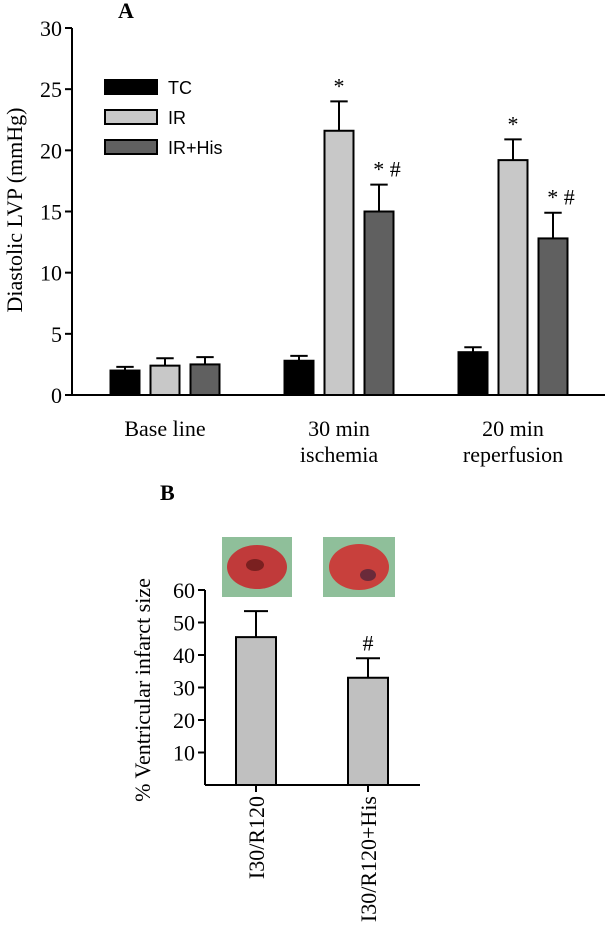 This screenshot has width=609, height=945. Describe the element at coordinates (14, 210) in the screenshot. I see `y-axis-label: Diastolic LVP (mmHg)` at that location.